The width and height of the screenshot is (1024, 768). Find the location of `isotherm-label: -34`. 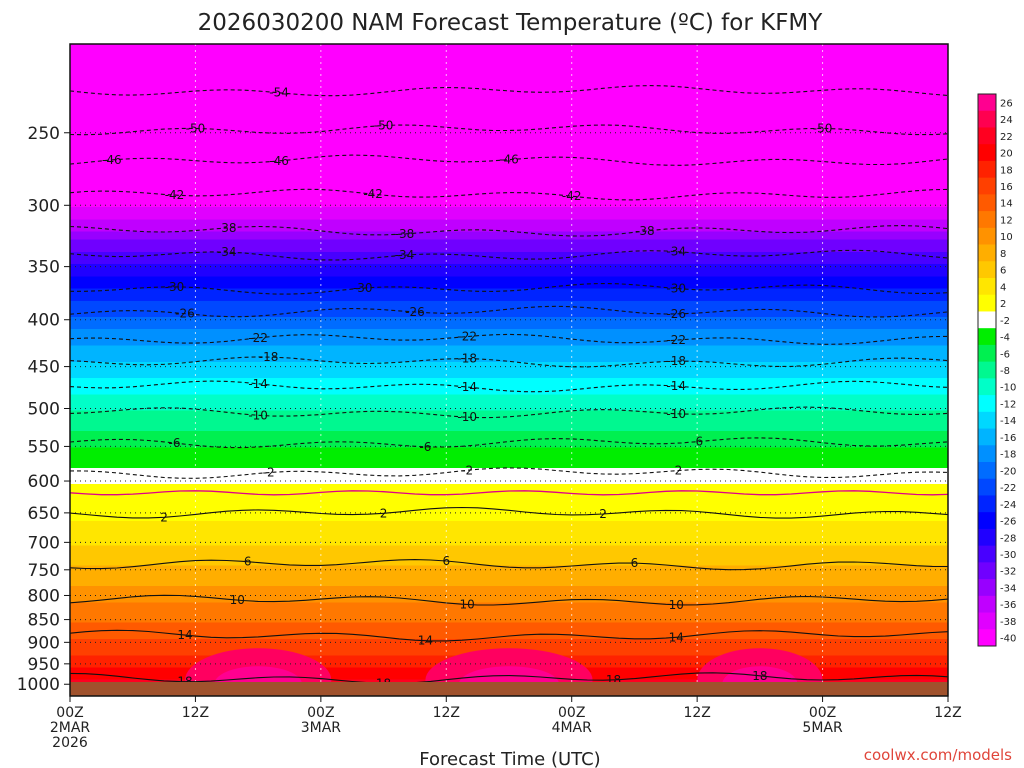

isotherm-label: -34 is located at coordinates (405, 255).